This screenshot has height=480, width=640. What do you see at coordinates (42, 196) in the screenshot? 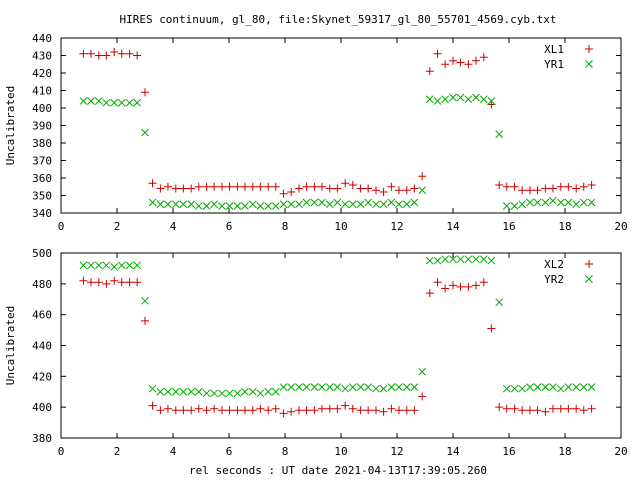
I see `y-tick-label: 350` at bounding box center [42, 196].